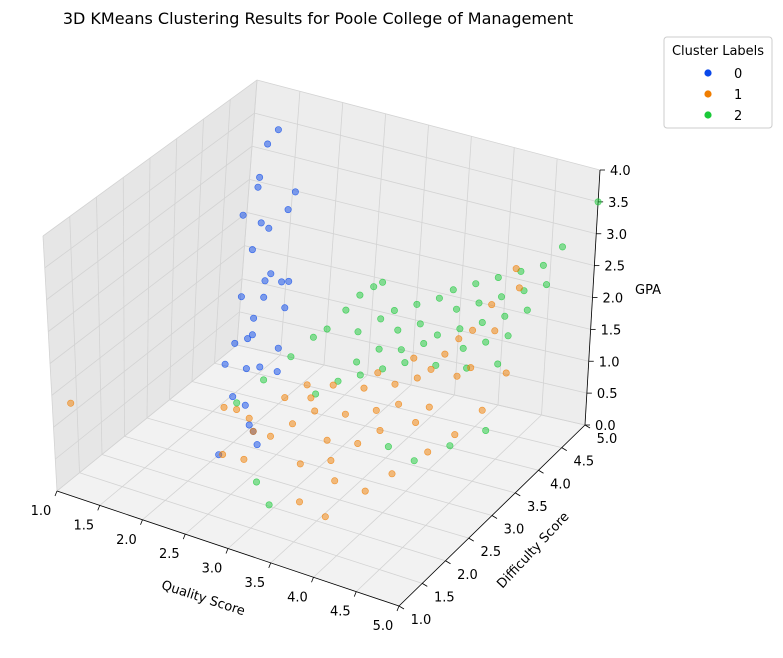  I want to click on x-axis-label: Quality Score, so click(202, 598).